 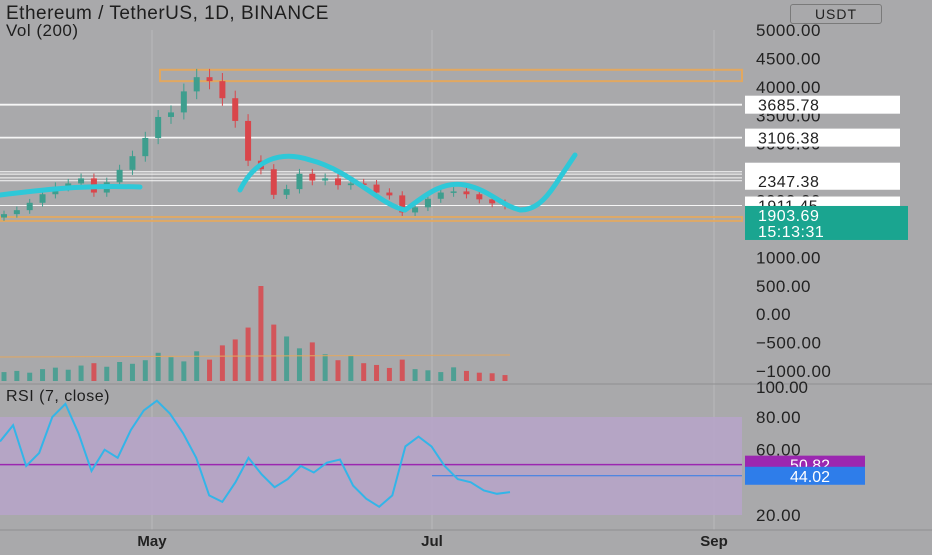 I want to click on time-axis-tick-label: Sep, so click(x=714, y=541).